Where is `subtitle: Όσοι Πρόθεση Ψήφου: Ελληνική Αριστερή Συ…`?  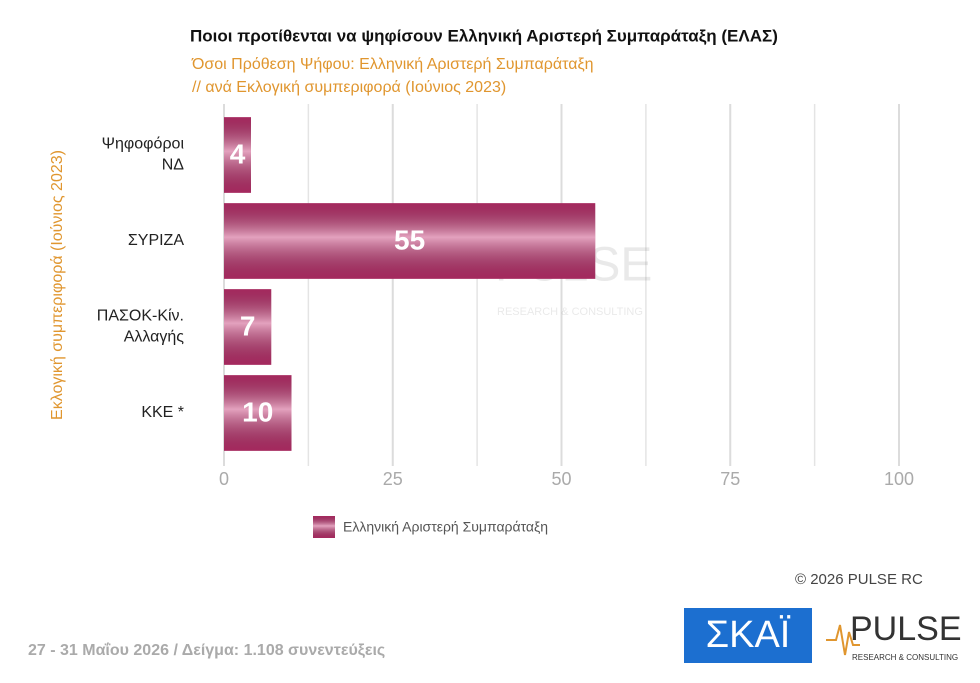
subtitle: Όσοι Πρόθεση Ψήφου: Ελληνική Αριστερή Συ… is located at coordinates (392, 64).